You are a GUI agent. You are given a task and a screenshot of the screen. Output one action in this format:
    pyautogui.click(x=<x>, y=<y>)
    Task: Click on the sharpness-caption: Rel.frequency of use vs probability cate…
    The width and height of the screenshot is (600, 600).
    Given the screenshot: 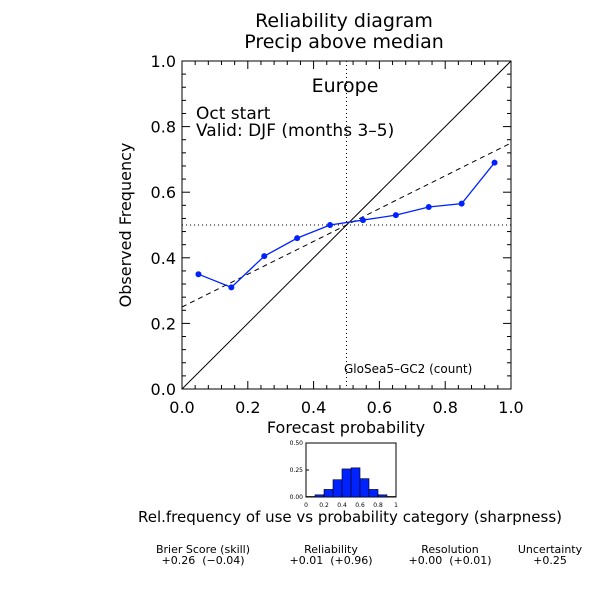 What is the action you would take?
    pyautogui.click(x=350, y=517)
    